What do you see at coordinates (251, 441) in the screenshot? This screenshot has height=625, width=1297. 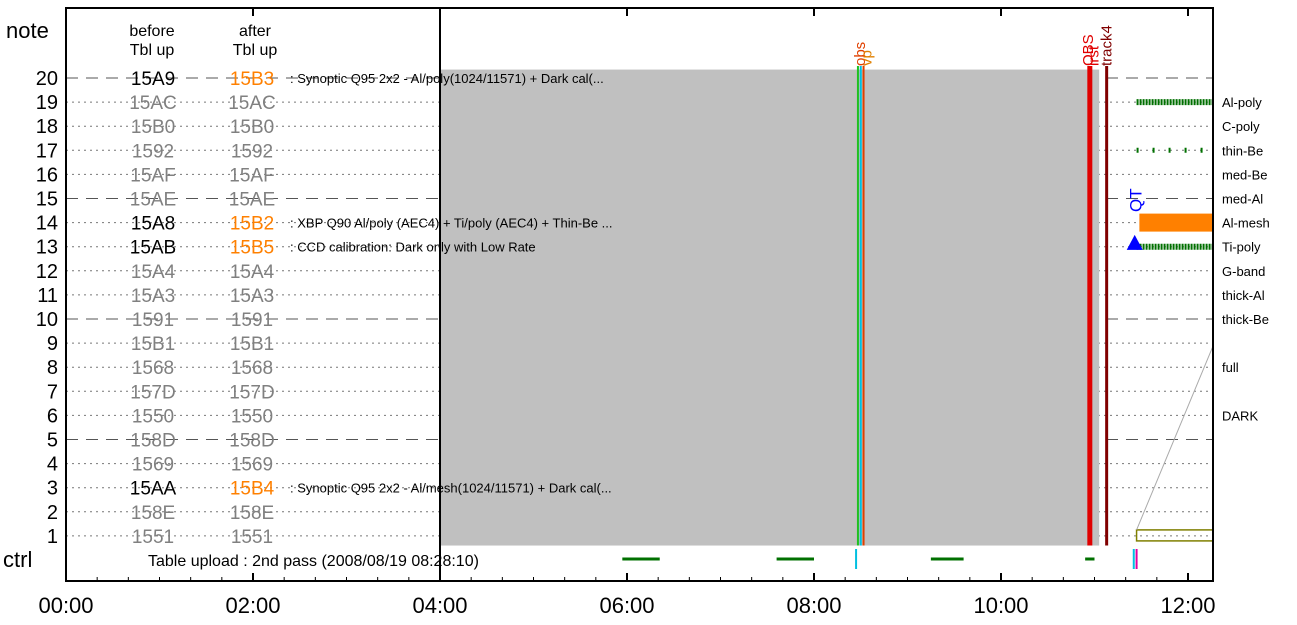 I see `row-after-id: 158D` at bounding box center [251, 441].